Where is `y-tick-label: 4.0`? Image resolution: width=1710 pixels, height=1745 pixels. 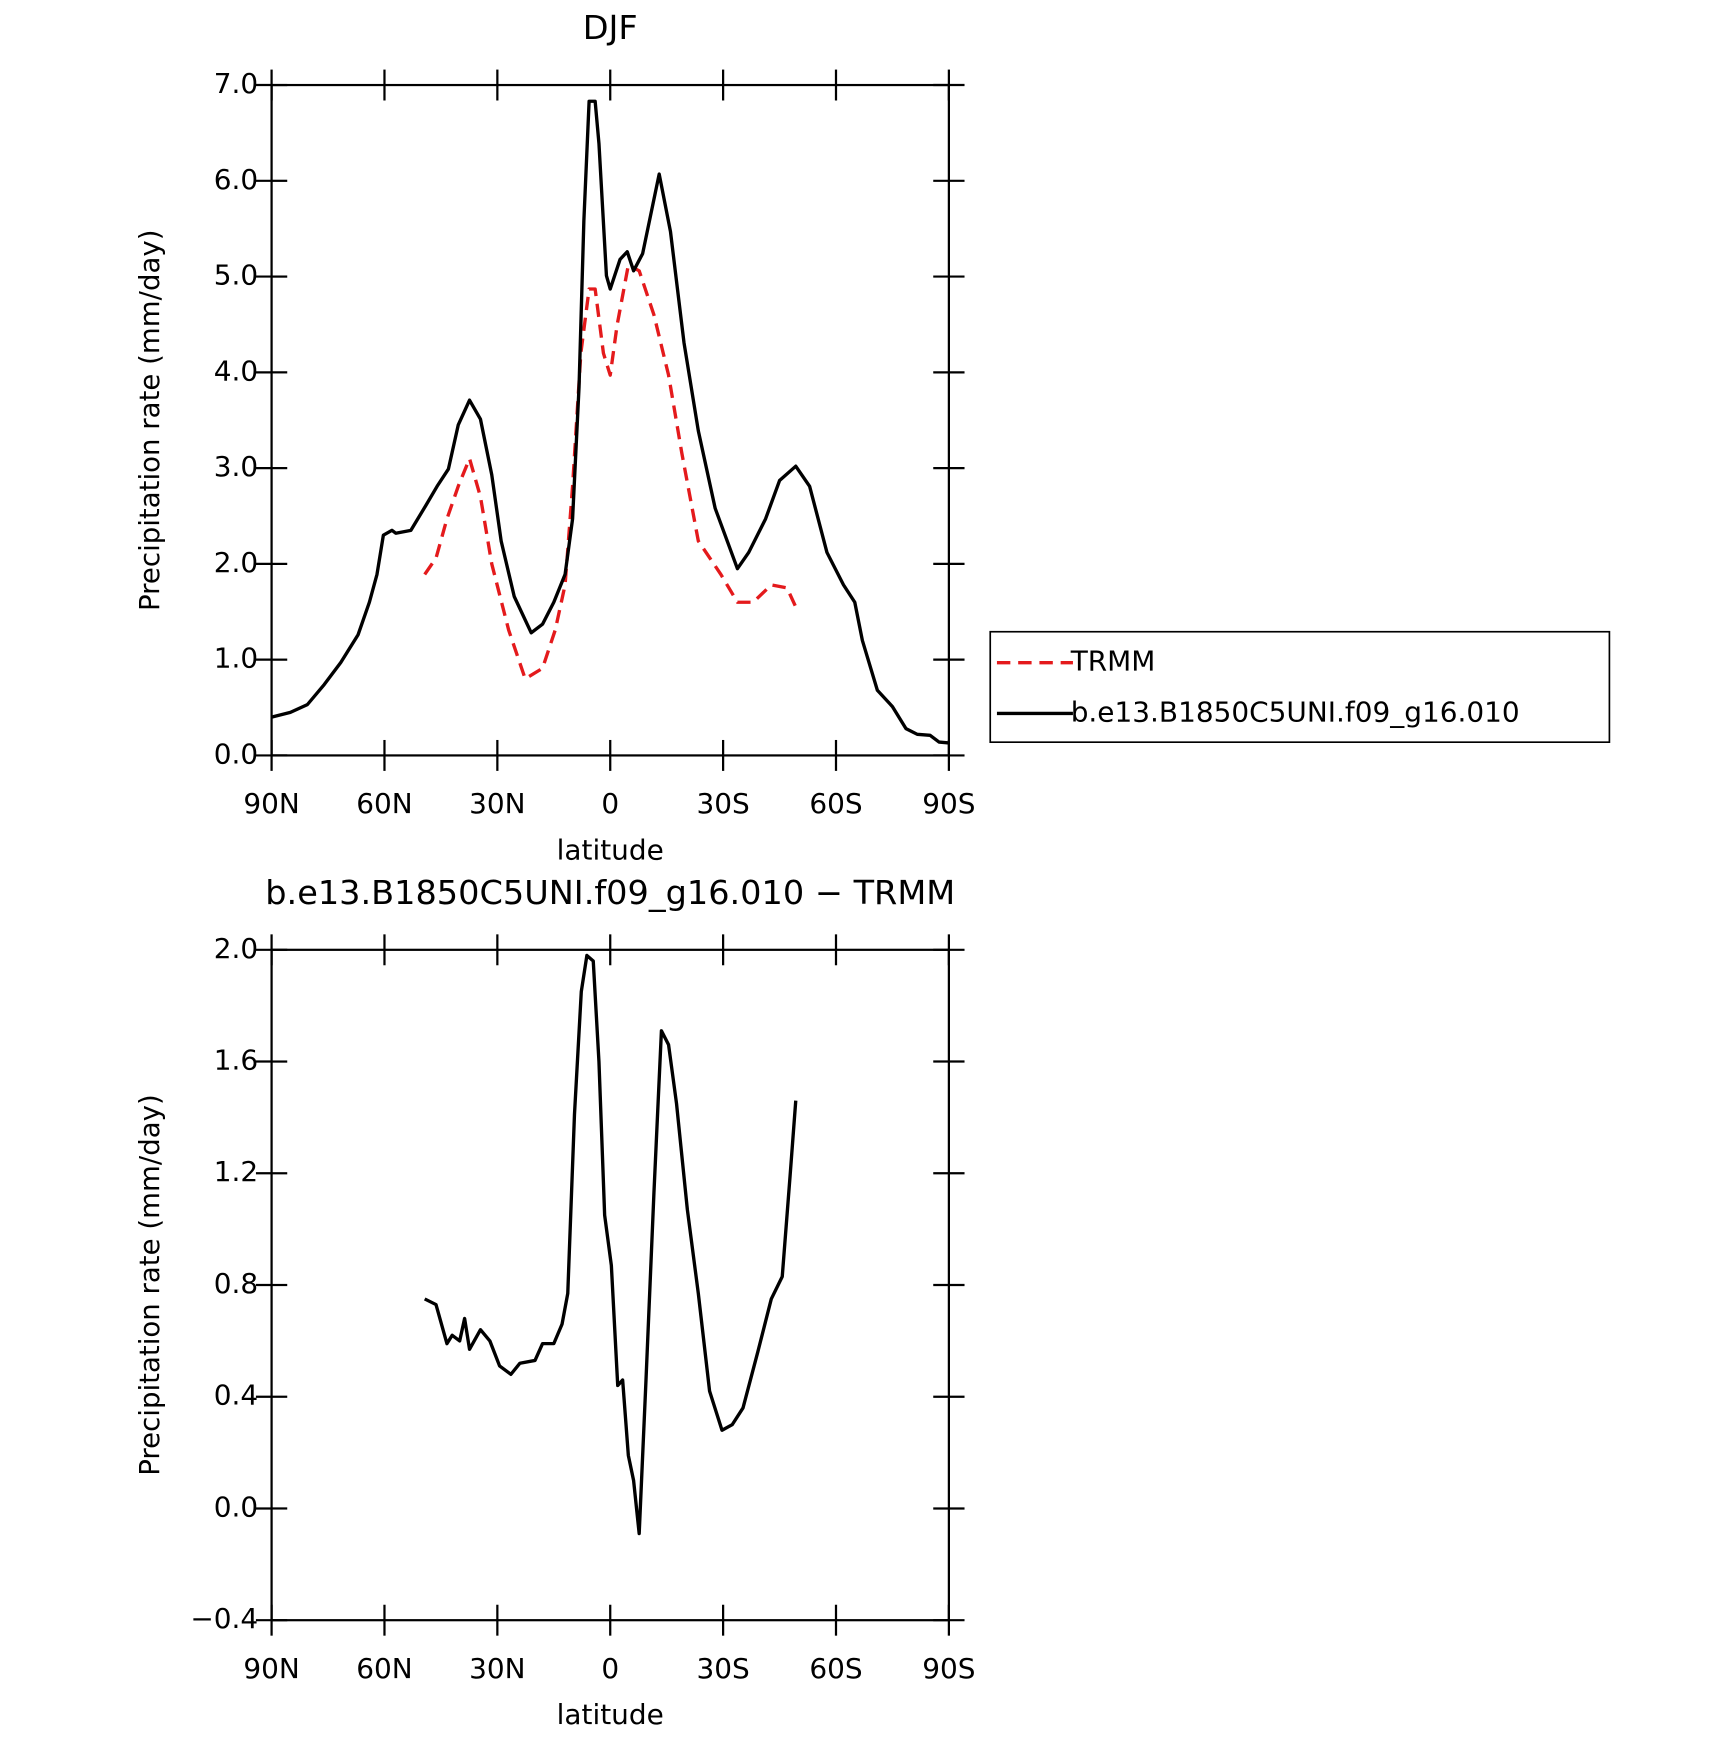 y-tick-label: 4.0 is located at coordinates (236, 370).